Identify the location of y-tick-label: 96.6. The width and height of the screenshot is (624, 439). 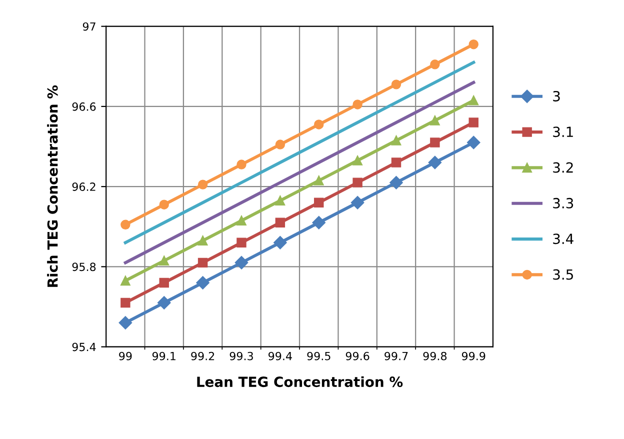
(84, 106).